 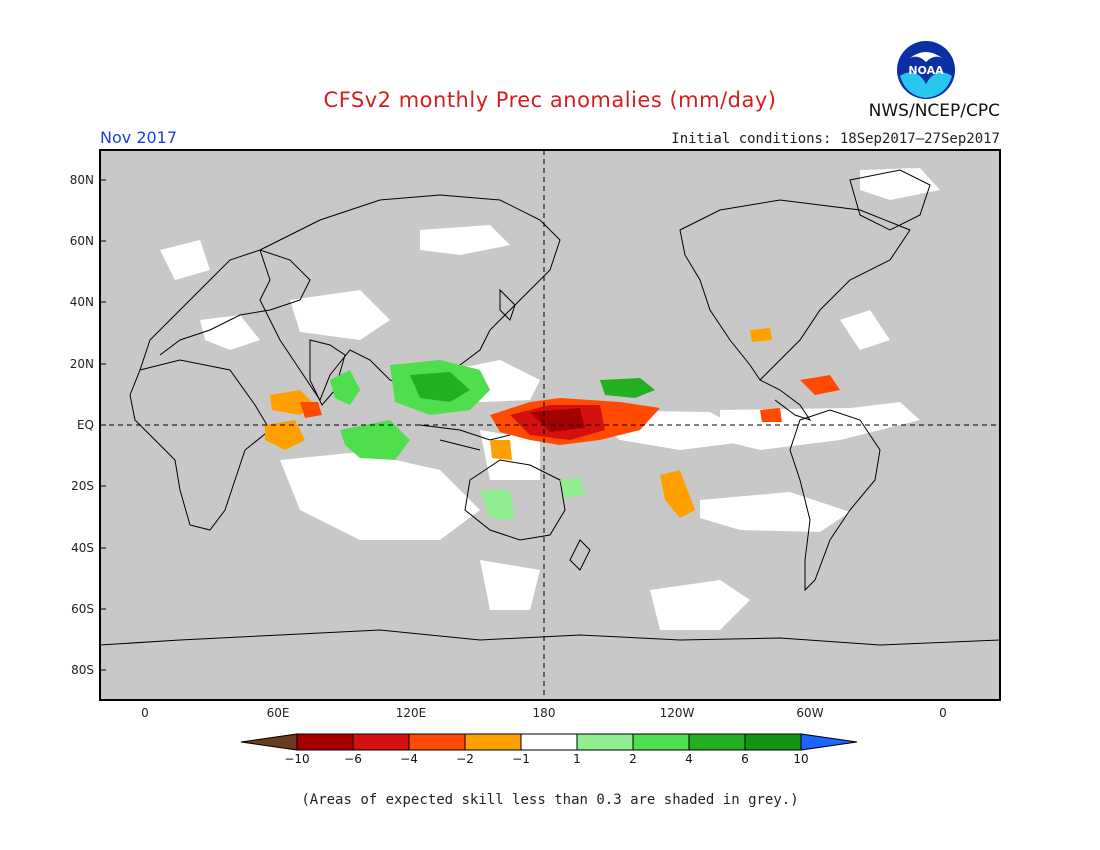 I want to click on legend-label: −6, so click(x=353, y=759).